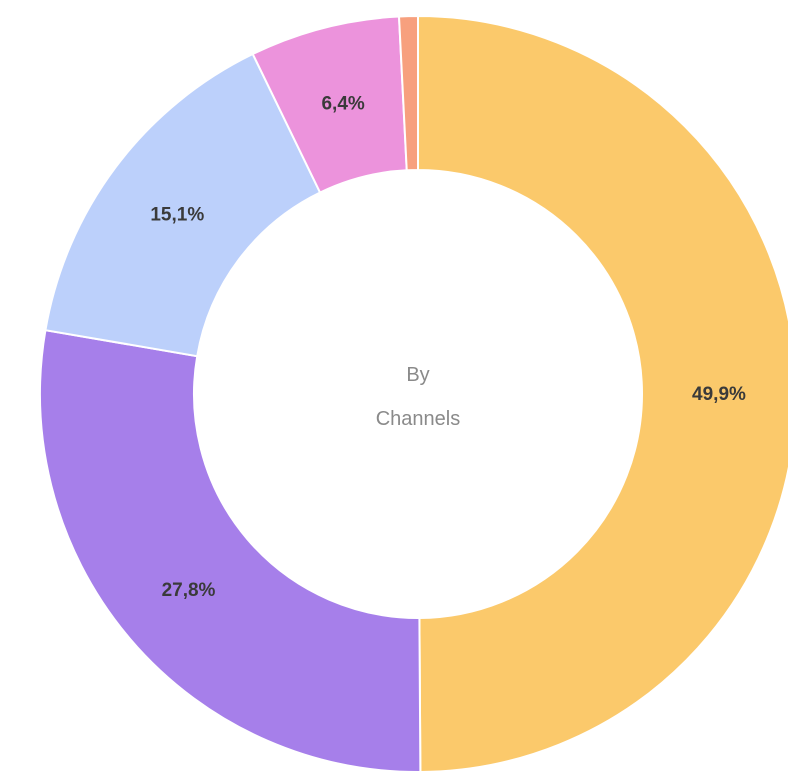 The image size is (788, 776). I want to click on center-label-line-1: By, so click(417, 375).